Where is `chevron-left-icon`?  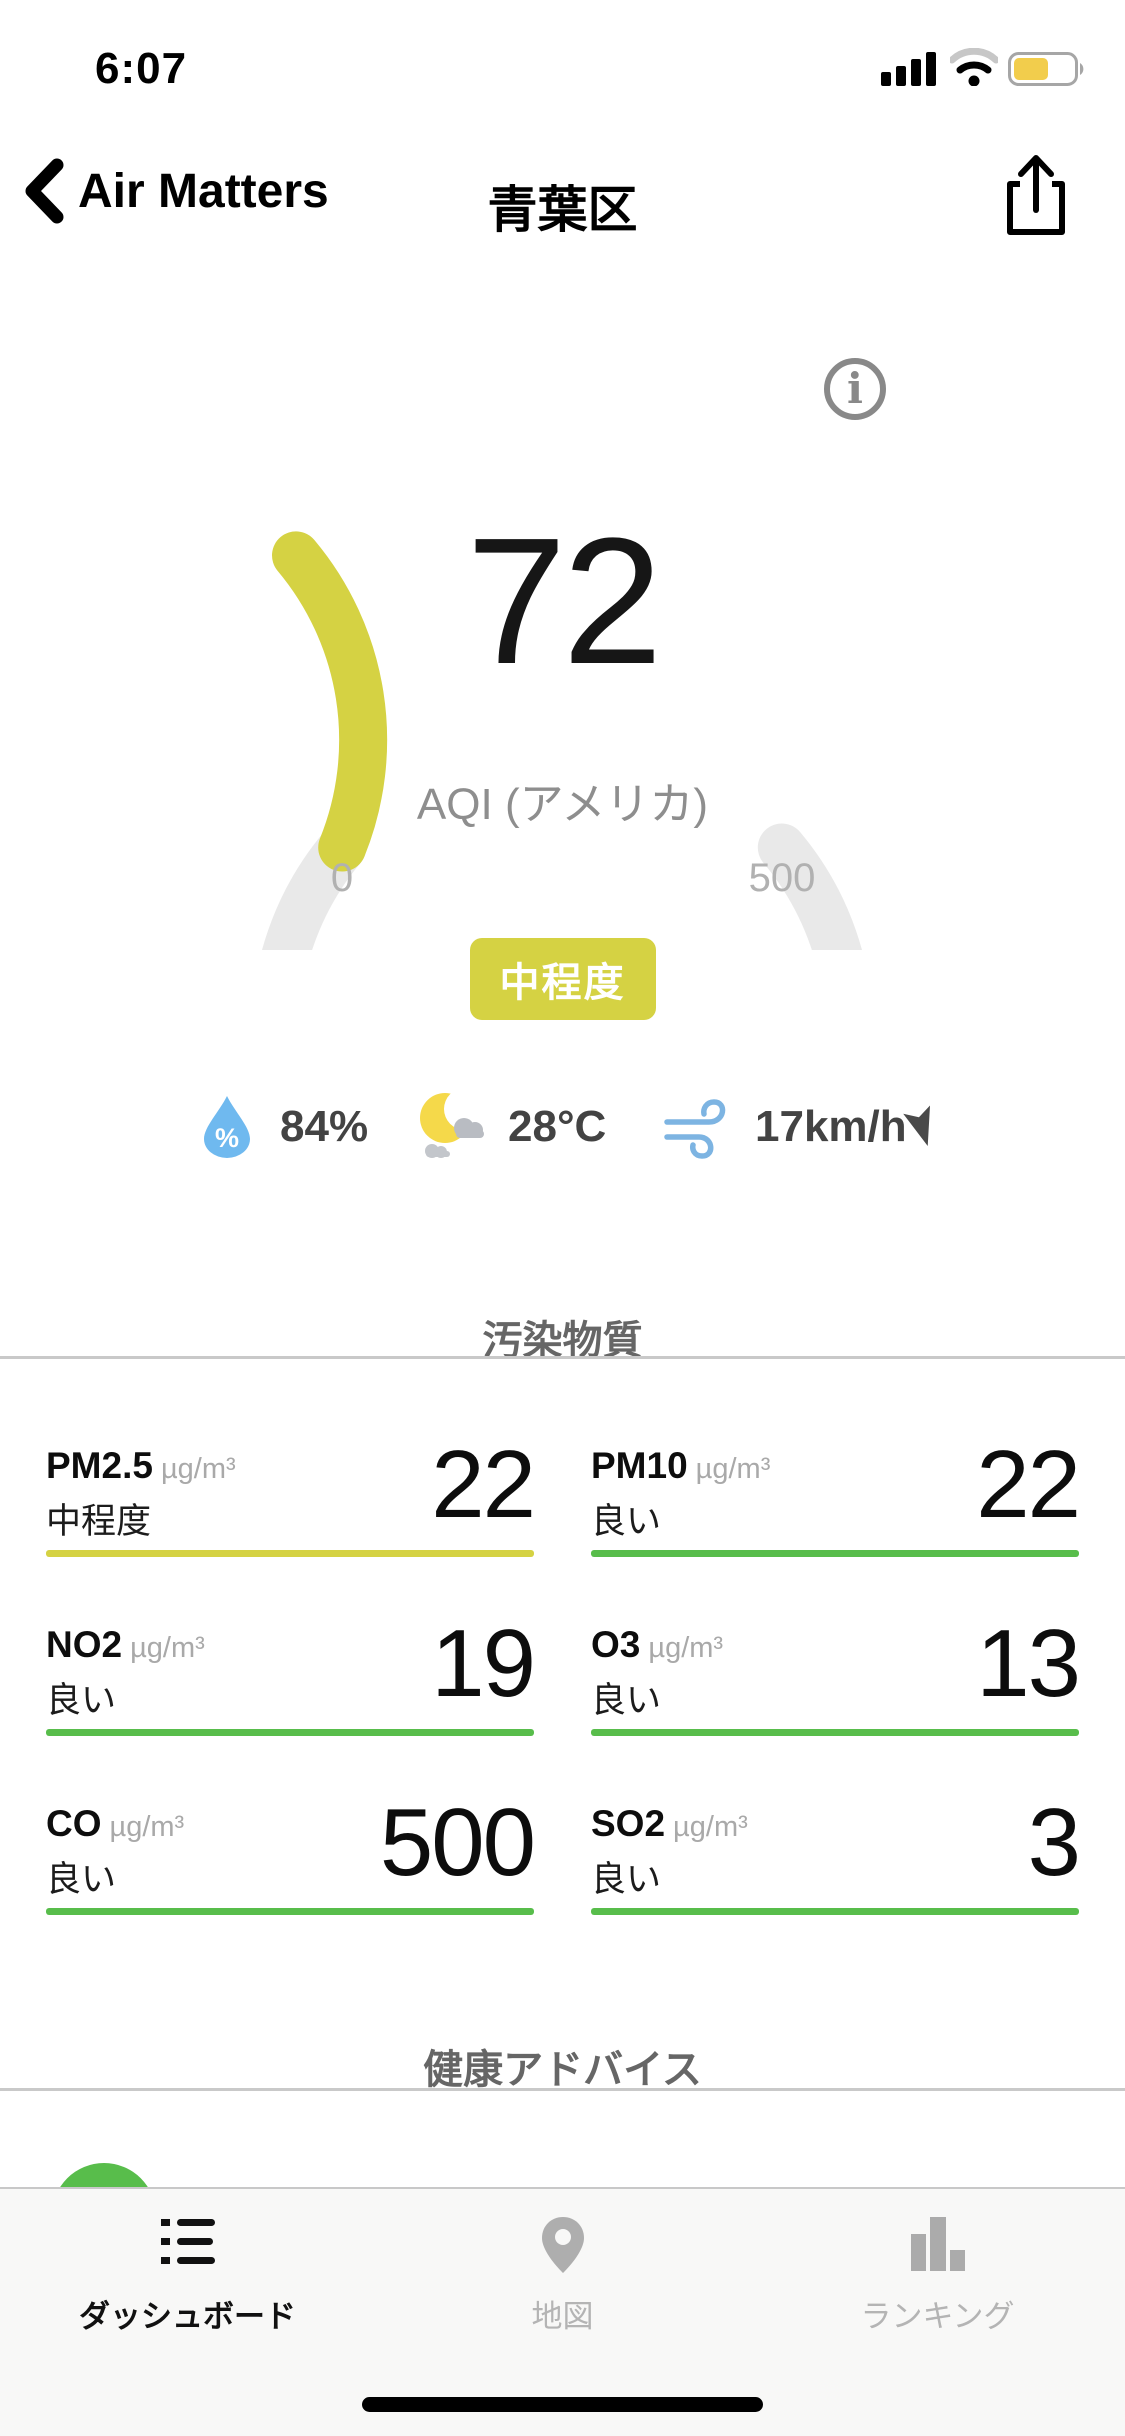 chevron-left-icon is located at coordinates (44, 191).